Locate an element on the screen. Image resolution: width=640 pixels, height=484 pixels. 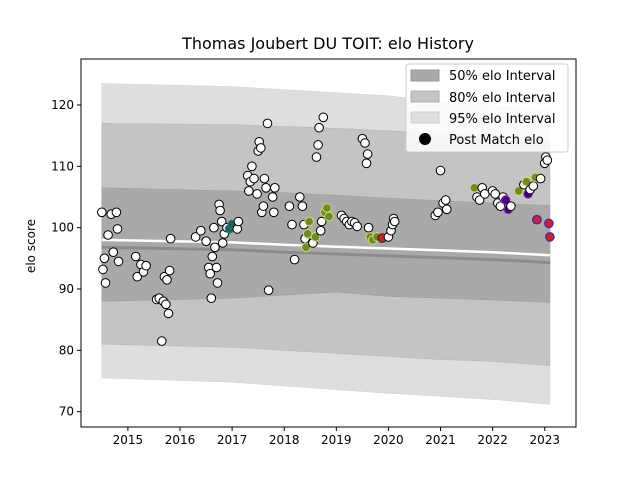
x-tick-label: 2016 is located at coordinates (180, 440).